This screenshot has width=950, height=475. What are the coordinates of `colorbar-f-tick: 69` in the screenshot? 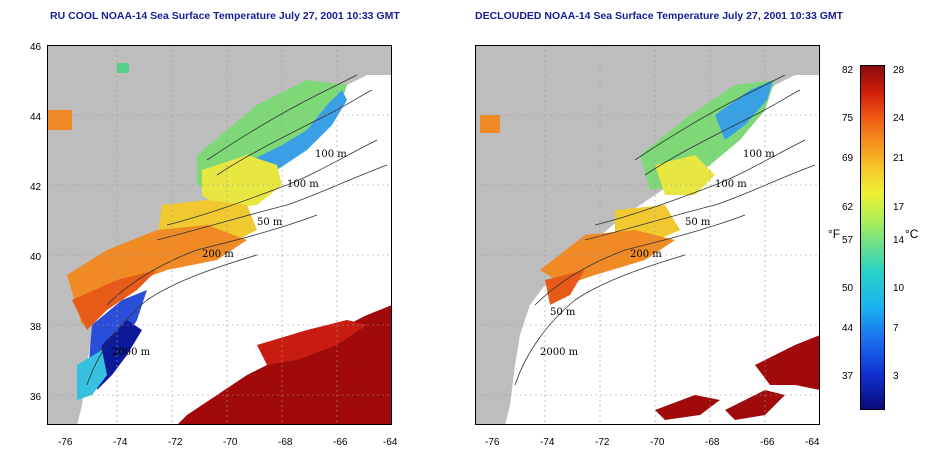 It's located at (848, 158).